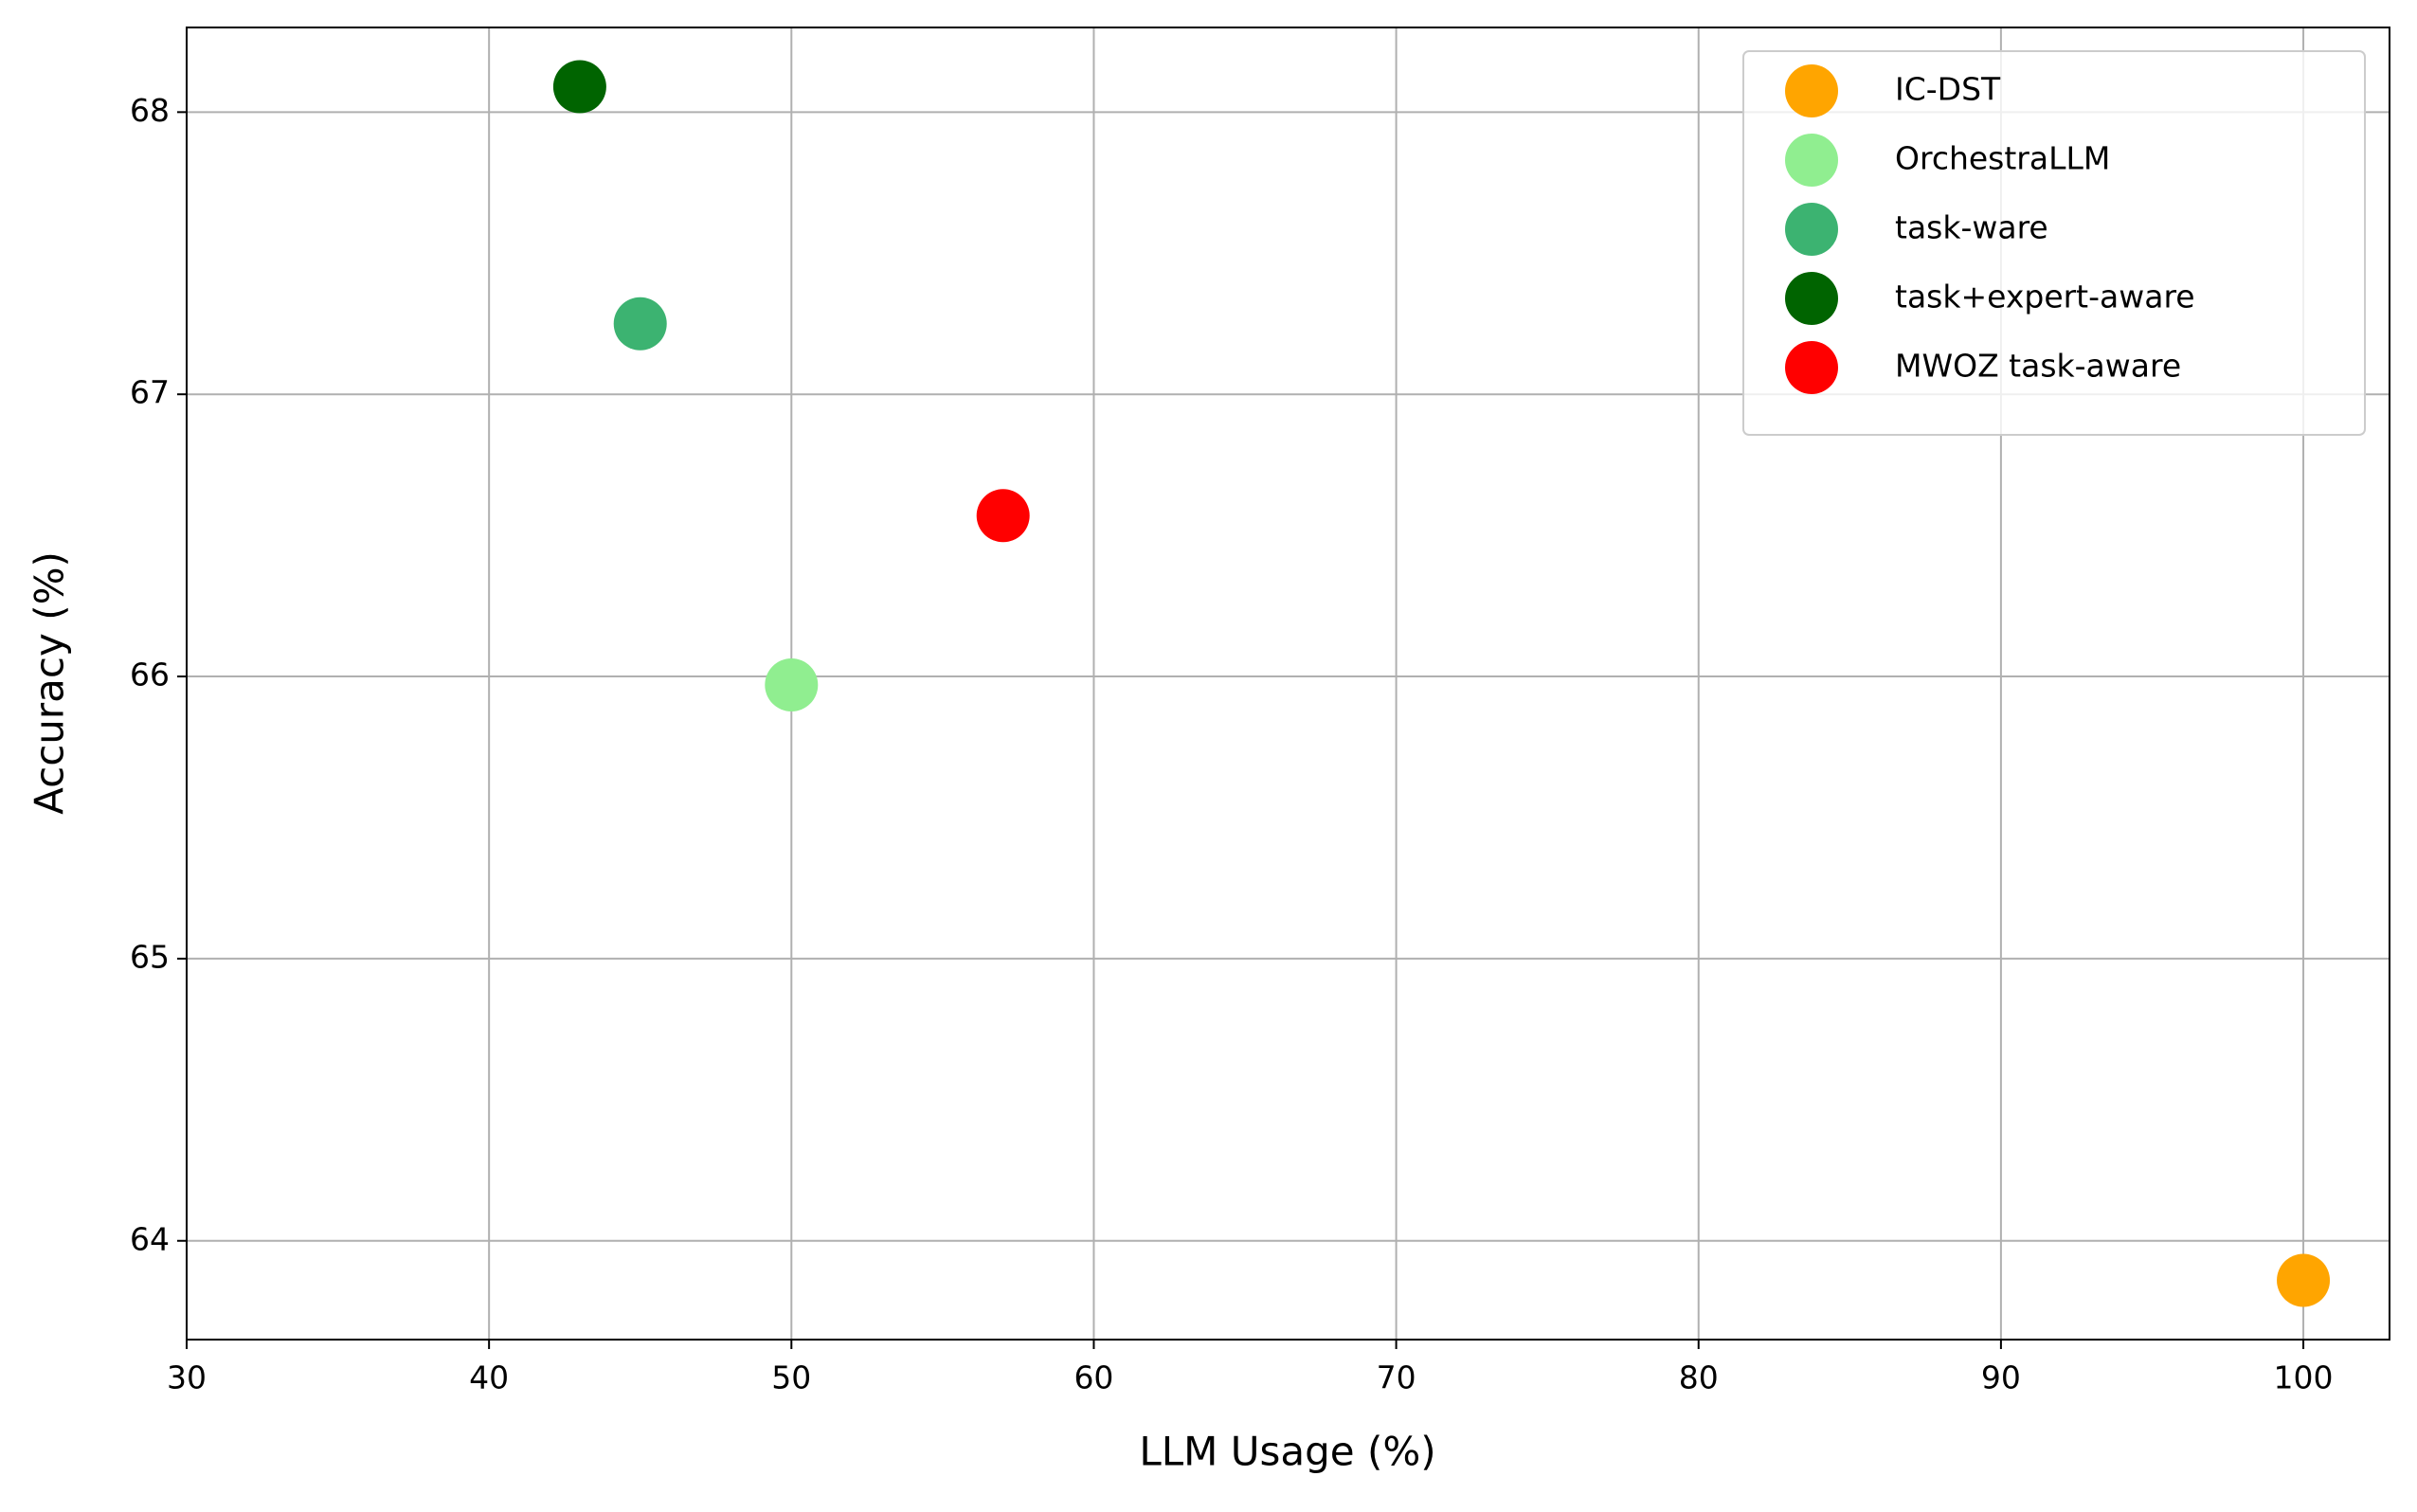  I want to click on legend-label: OrchestraLLM, so click(2003, 158).